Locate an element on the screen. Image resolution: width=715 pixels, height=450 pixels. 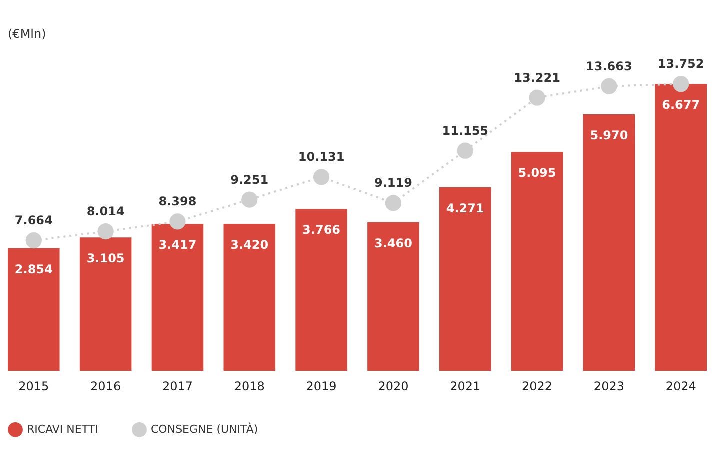
data-label: 10.131 is located at coordinates (321, 157).